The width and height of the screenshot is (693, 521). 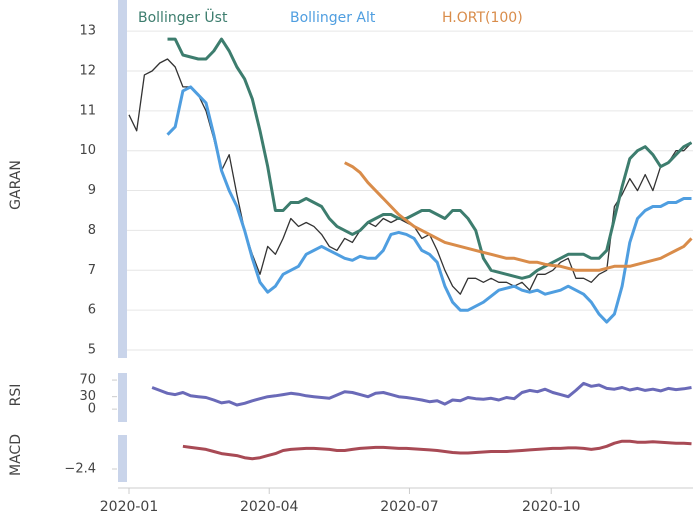 What do you see at coordinates (16, 395) in the screenshot?
I see `y-axis-title: RSI` at bounding box center [16, 395].